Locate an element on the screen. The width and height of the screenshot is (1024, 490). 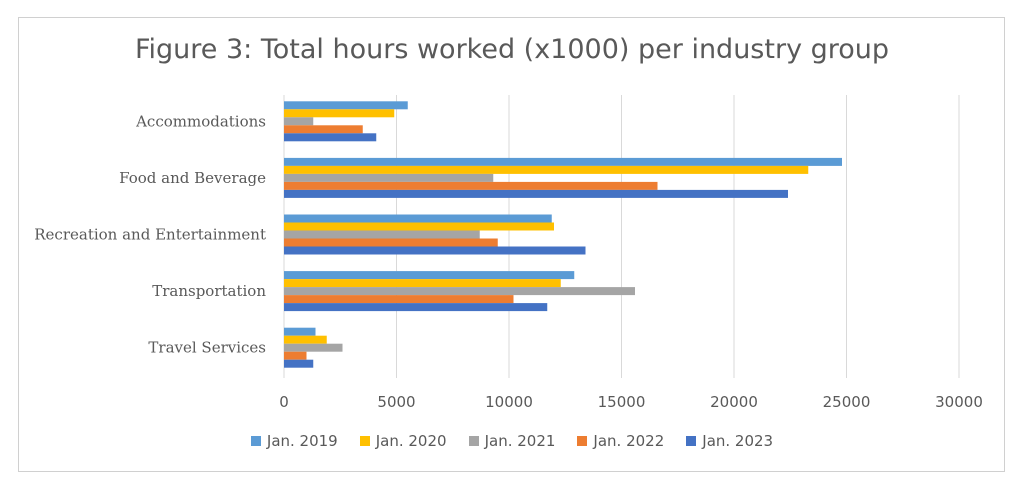
x-tick-label: 30000 is located at coordinates (959, 402).